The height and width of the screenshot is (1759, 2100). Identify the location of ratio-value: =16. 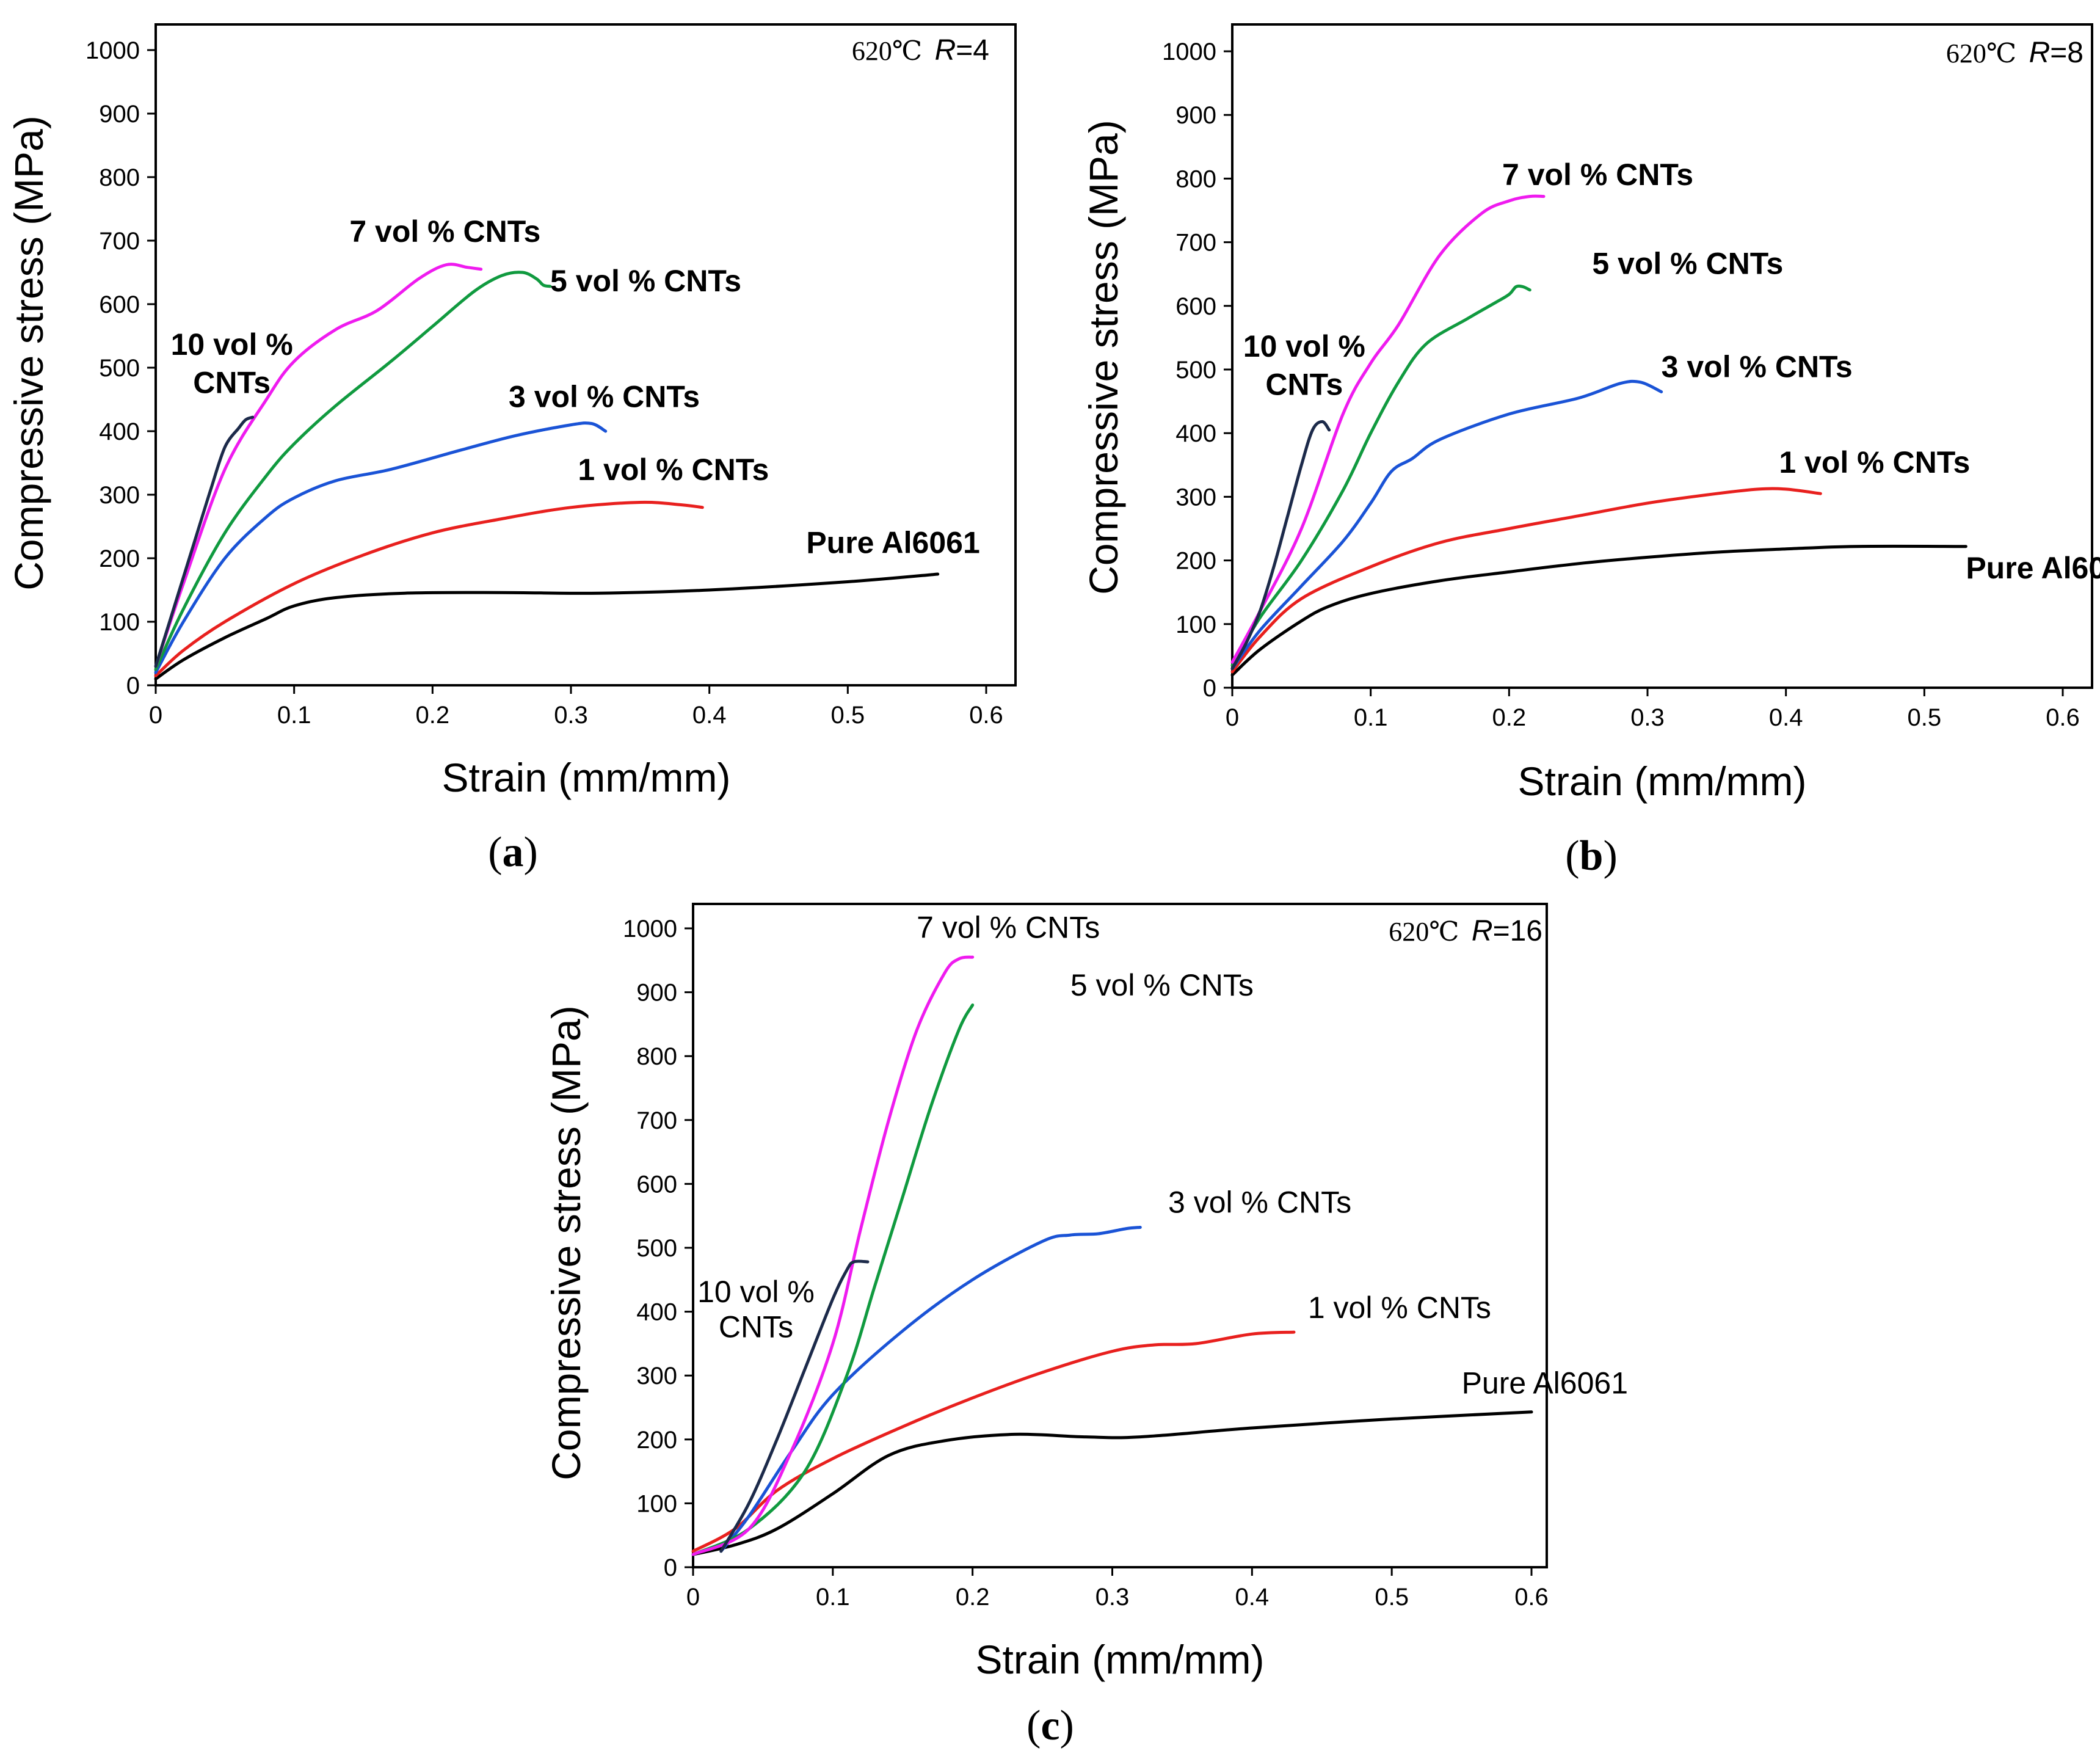
(1517, 931).